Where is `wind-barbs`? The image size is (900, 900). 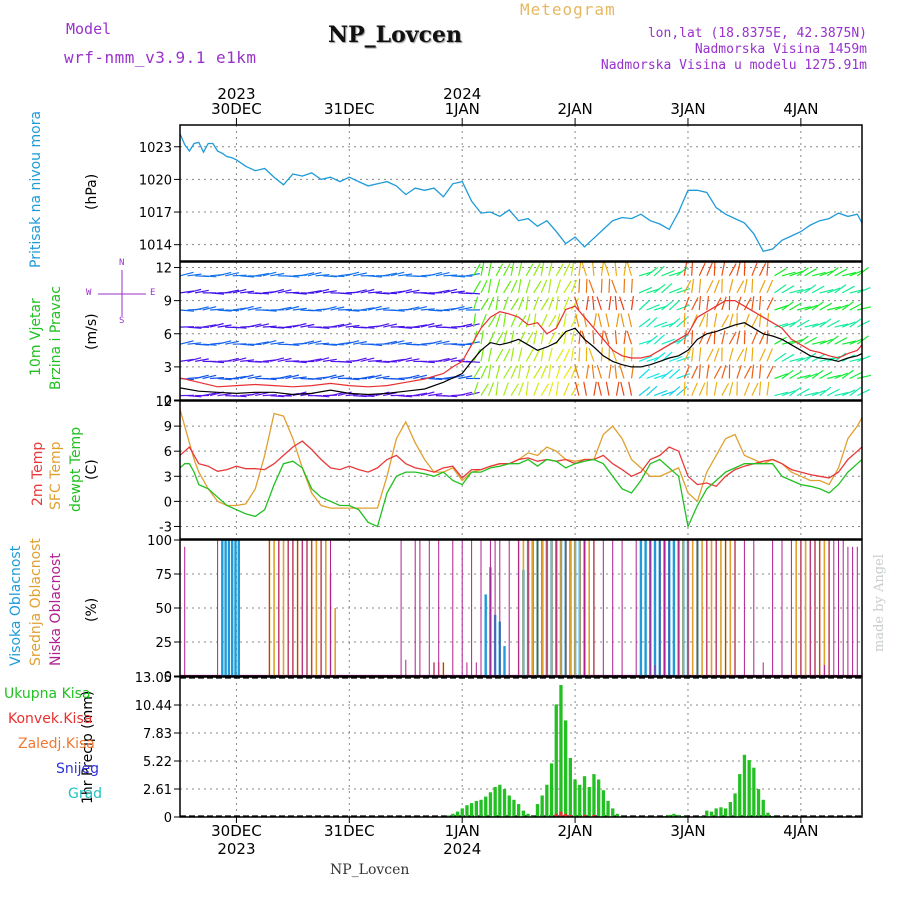
wind-barbs is located at coordinates (525, 329).